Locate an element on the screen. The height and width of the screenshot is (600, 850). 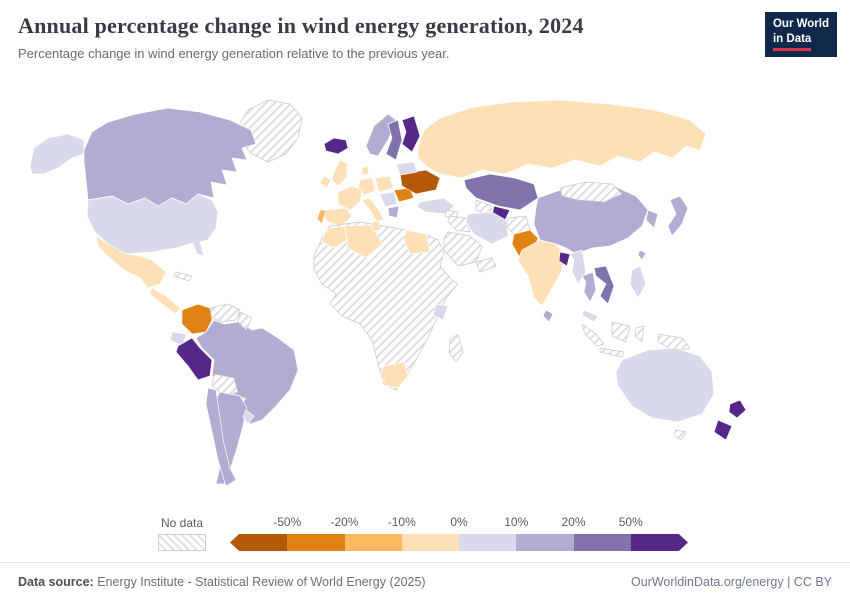
legend-ticks: -50% -20% -10% 0% 10% 20% 50% is located at coordinates (459, 522).